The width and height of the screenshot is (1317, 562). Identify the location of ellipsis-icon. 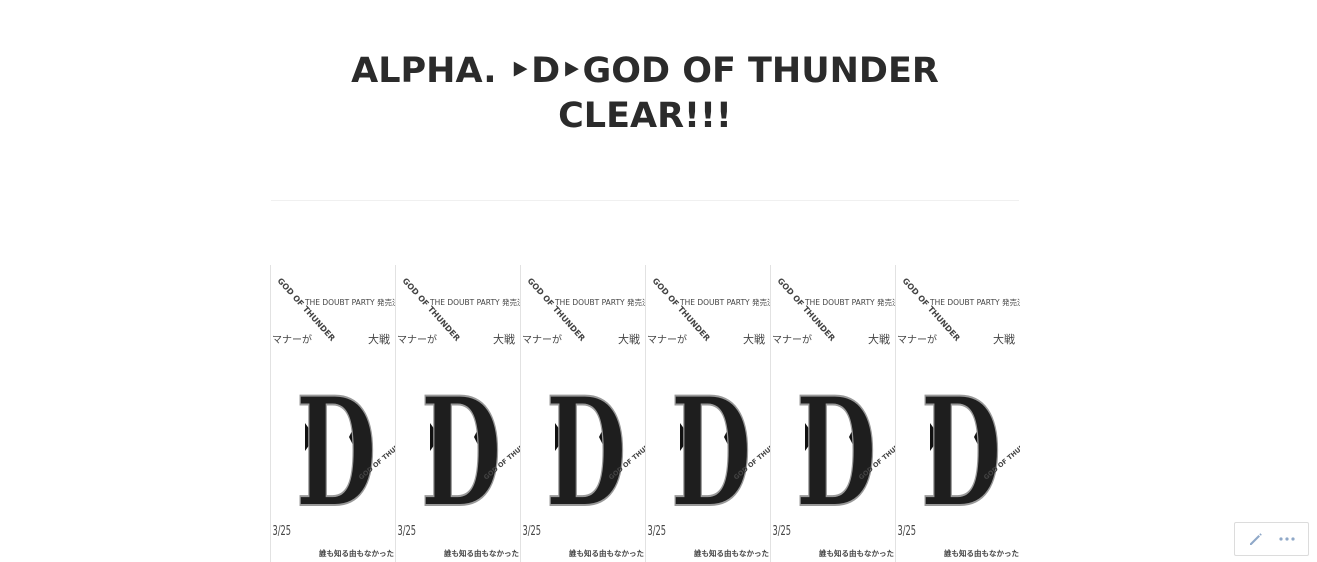
(1287, 539).